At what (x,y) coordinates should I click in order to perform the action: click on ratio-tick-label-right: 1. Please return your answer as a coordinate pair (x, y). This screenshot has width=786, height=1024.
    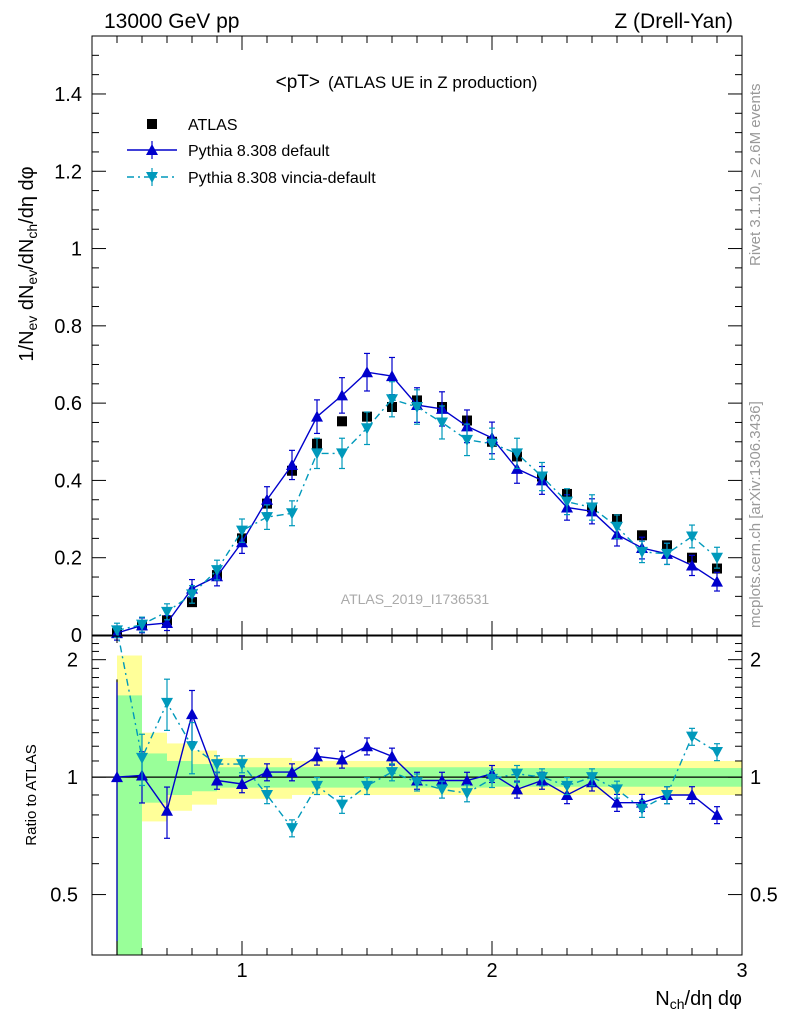
    Looking at the image, I should click on (755, 778).